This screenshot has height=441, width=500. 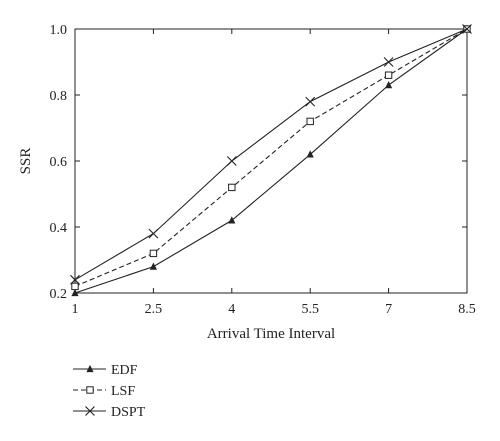 What do you see at coordinates (123, 391) in the screenshot?
I see `legend-label-lsf: LSF` at bounding box center [123, 391].